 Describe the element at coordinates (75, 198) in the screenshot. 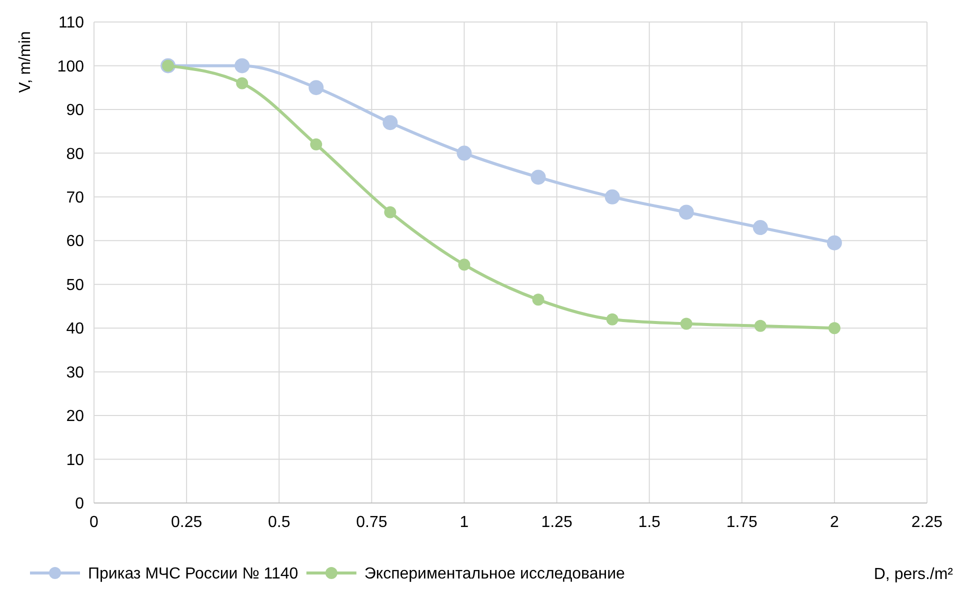

I see `y-tick-label: 70` at that location.